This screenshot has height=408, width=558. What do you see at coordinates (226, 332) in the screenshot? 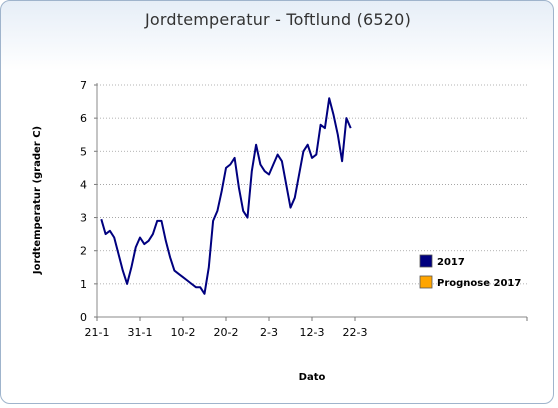
I see `x-tick-label: 20-2` at bounding box center [226, 332].